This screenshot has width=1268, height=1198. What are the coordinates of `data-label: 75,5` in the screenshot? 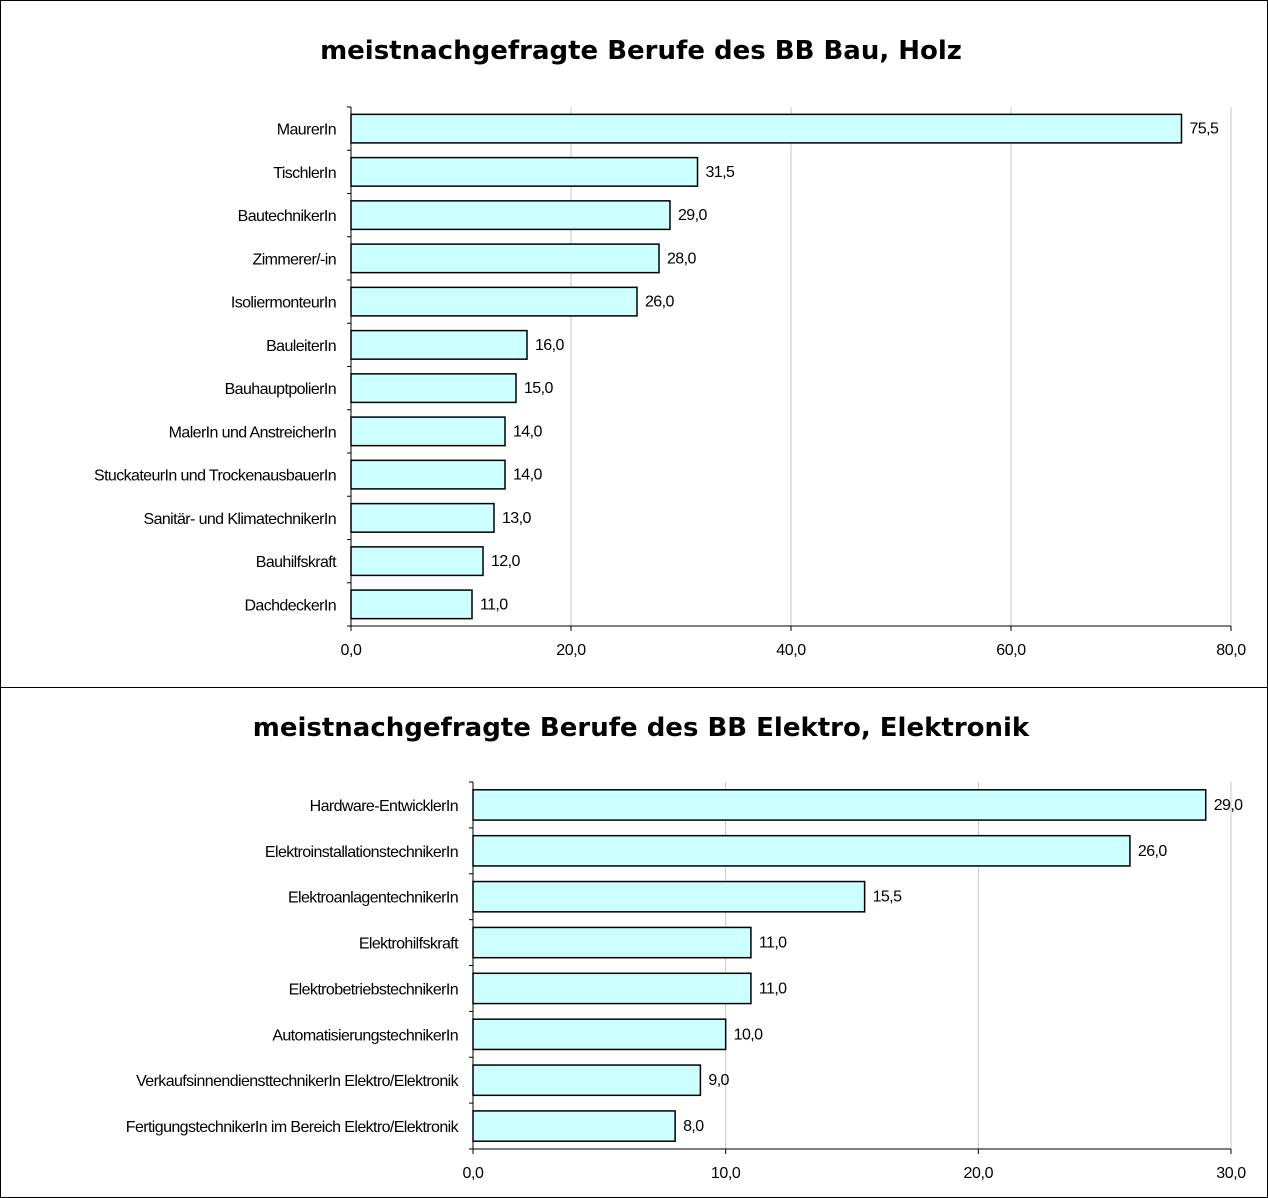 It's located at (1204, 129).